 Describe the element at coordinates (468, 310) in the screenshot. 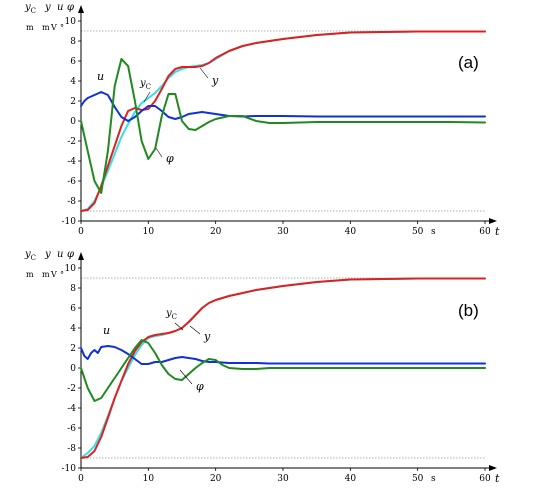

I see `panel-label: (b)` at that location.